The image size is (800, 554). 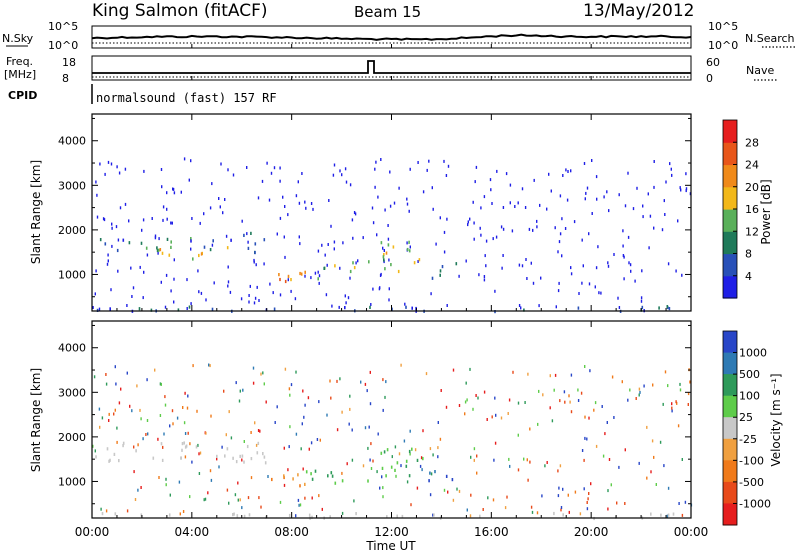 I want to click on colorbar-tick-label: 24, so click(x=752, y=165).